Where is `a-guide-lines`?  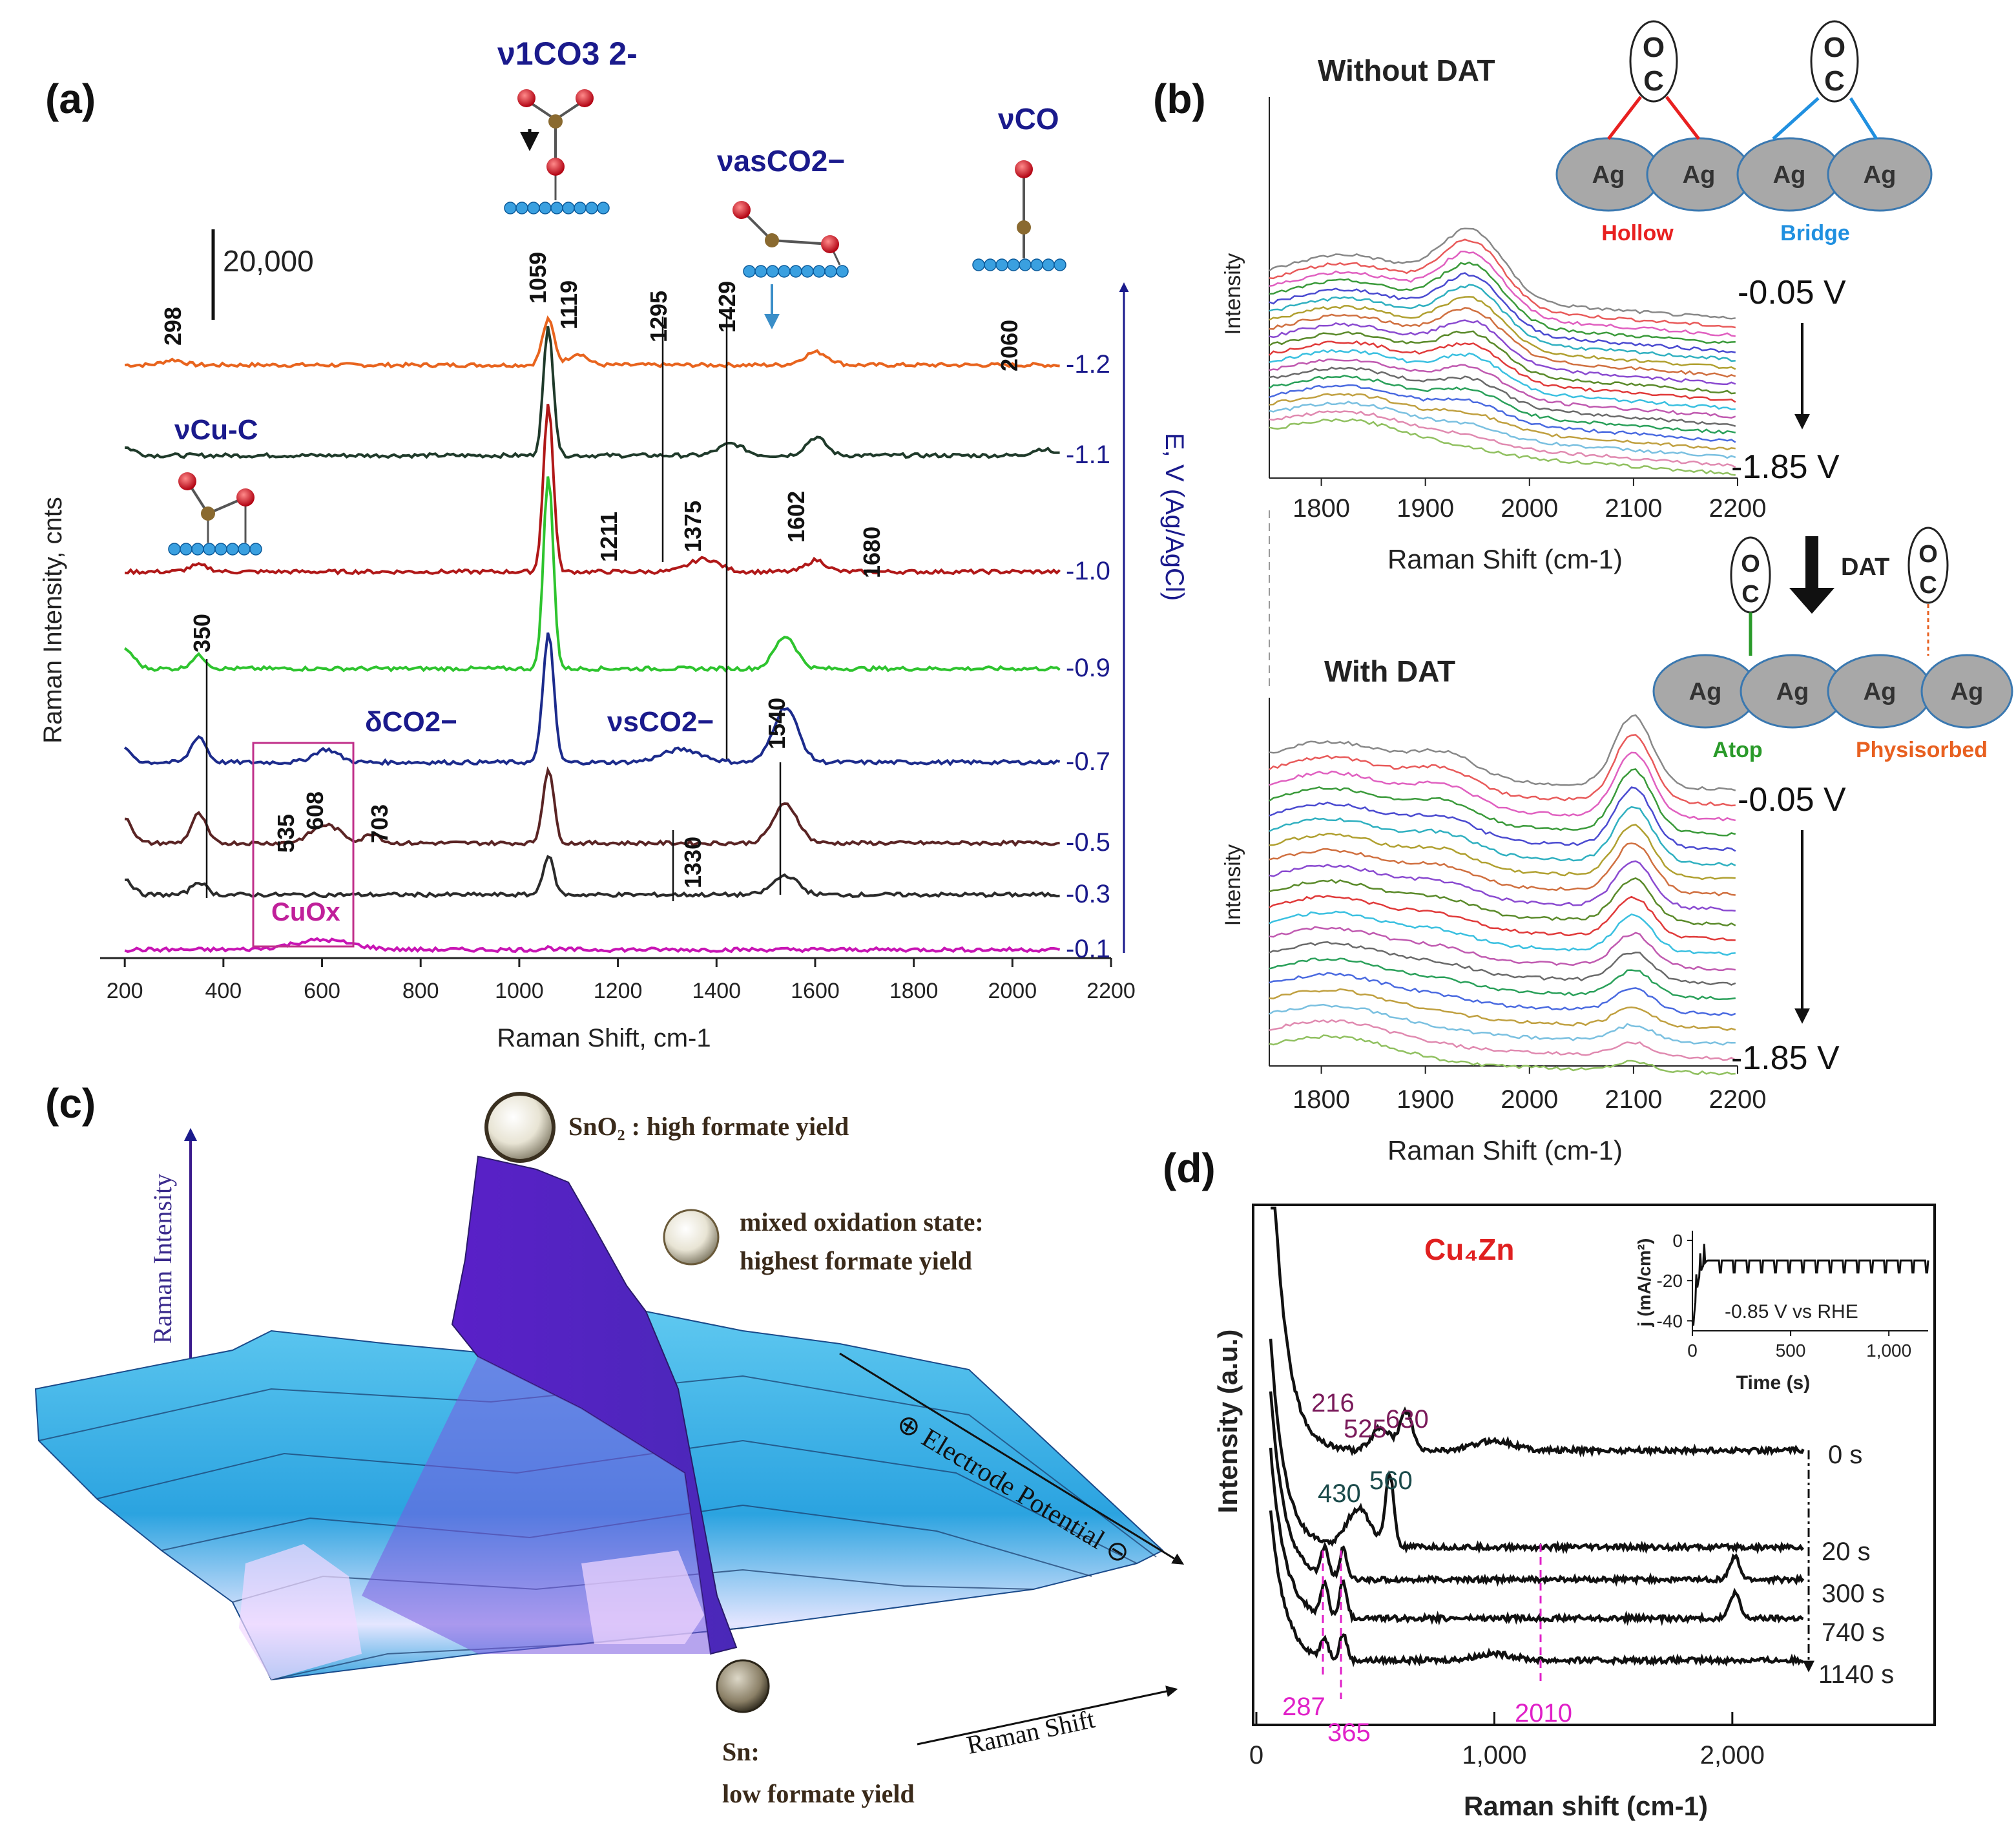
a-guide-lines is located at coordinates (493, 609).